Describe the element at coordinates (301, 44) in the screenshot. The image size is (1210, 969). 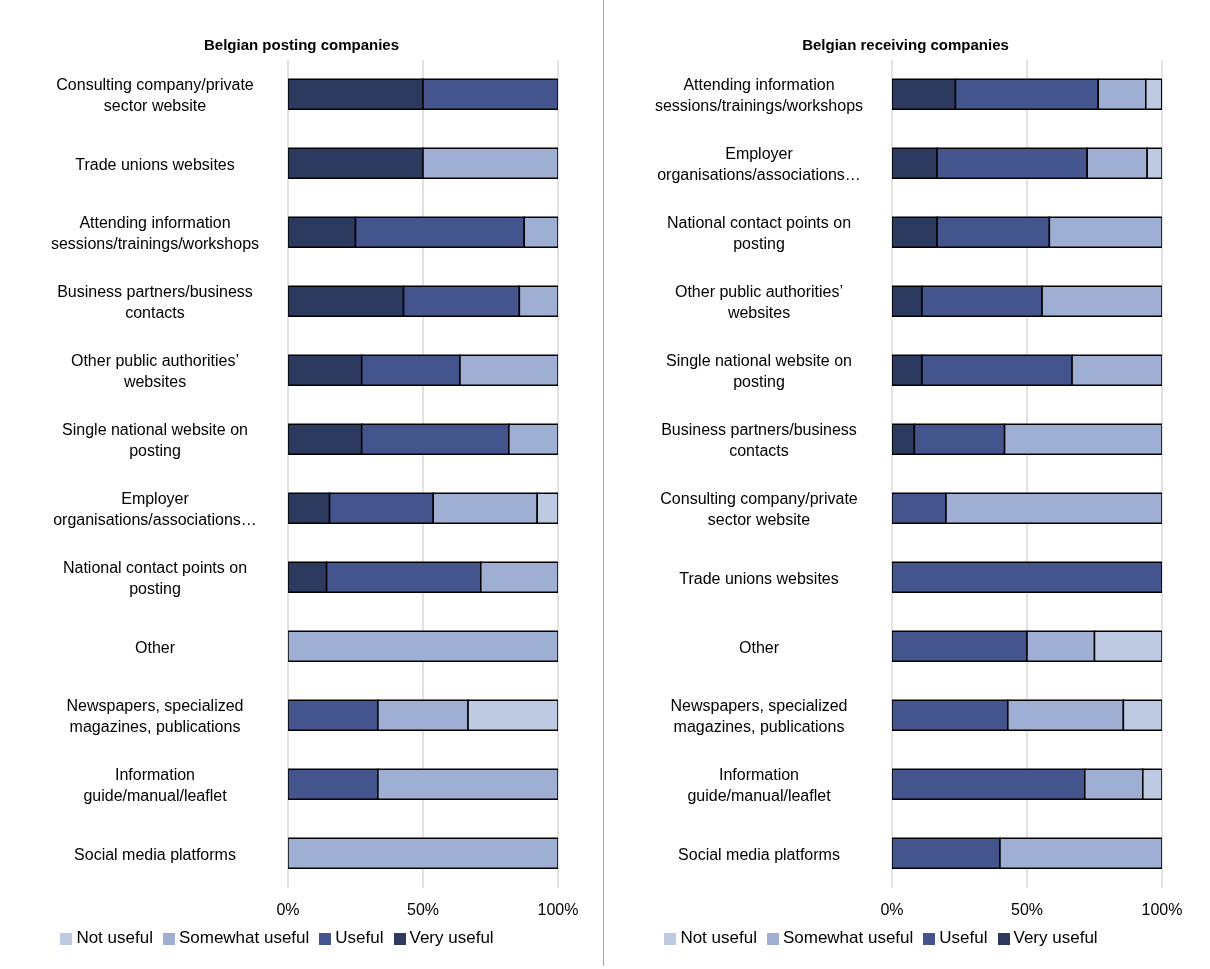
I see `chart-title: Belgian posting companies` at that location.